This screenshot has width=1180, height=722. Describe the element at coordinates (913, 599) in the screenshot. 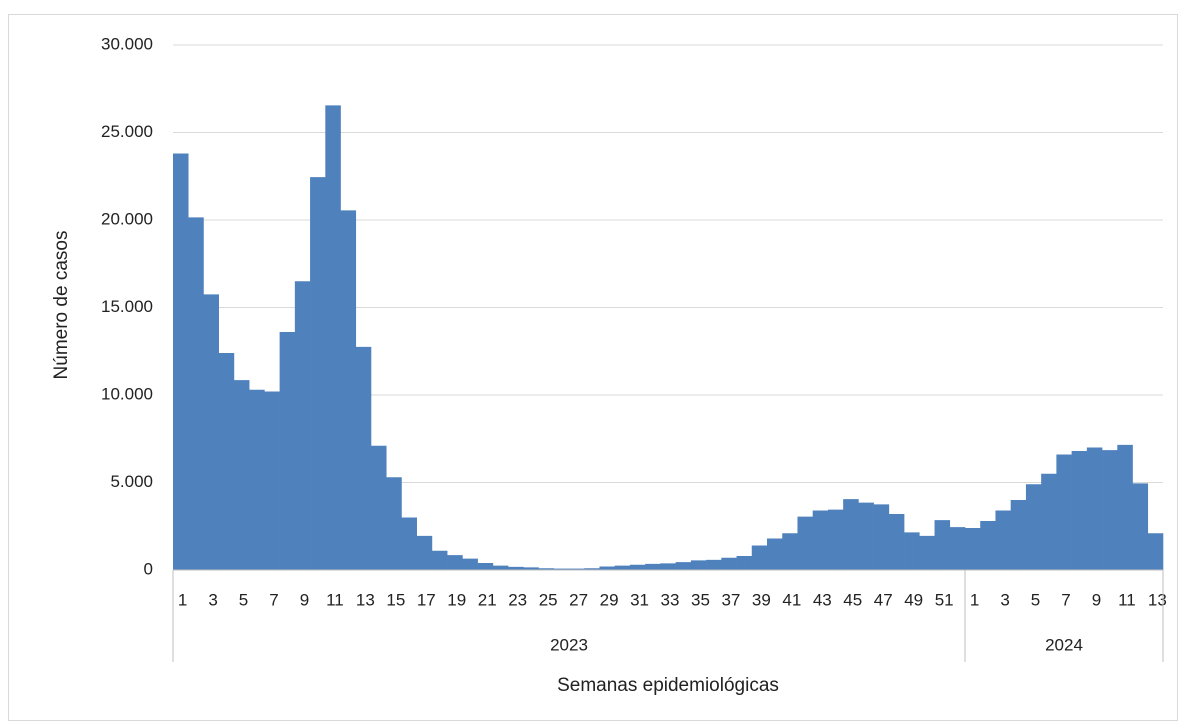

I see `x-tick-label: 49` at that location.